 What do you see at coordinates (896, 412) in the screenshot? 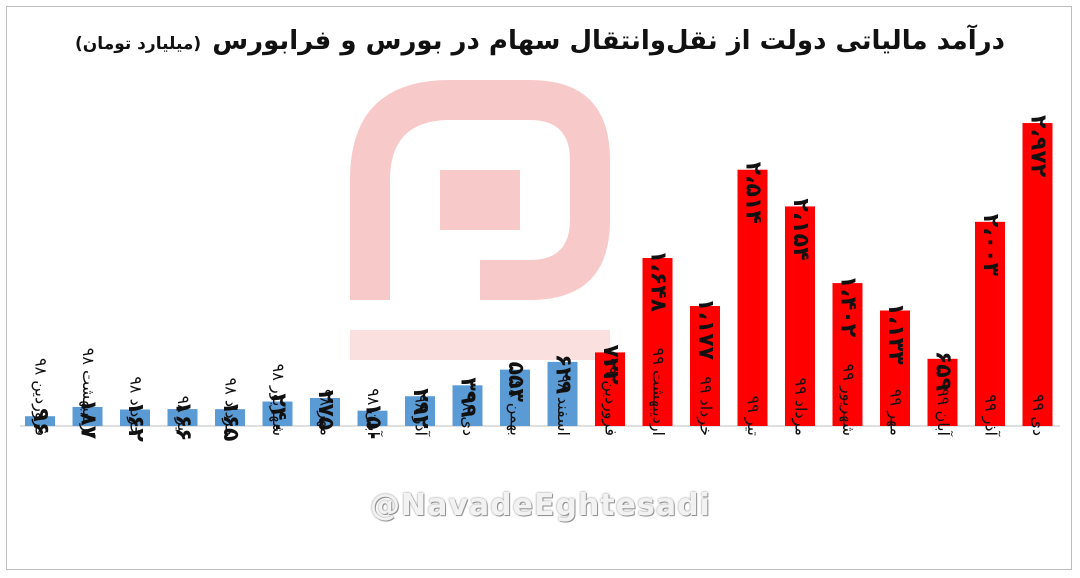
I see `category-label: مهر ۹۹` at bounding box center [896, 412].